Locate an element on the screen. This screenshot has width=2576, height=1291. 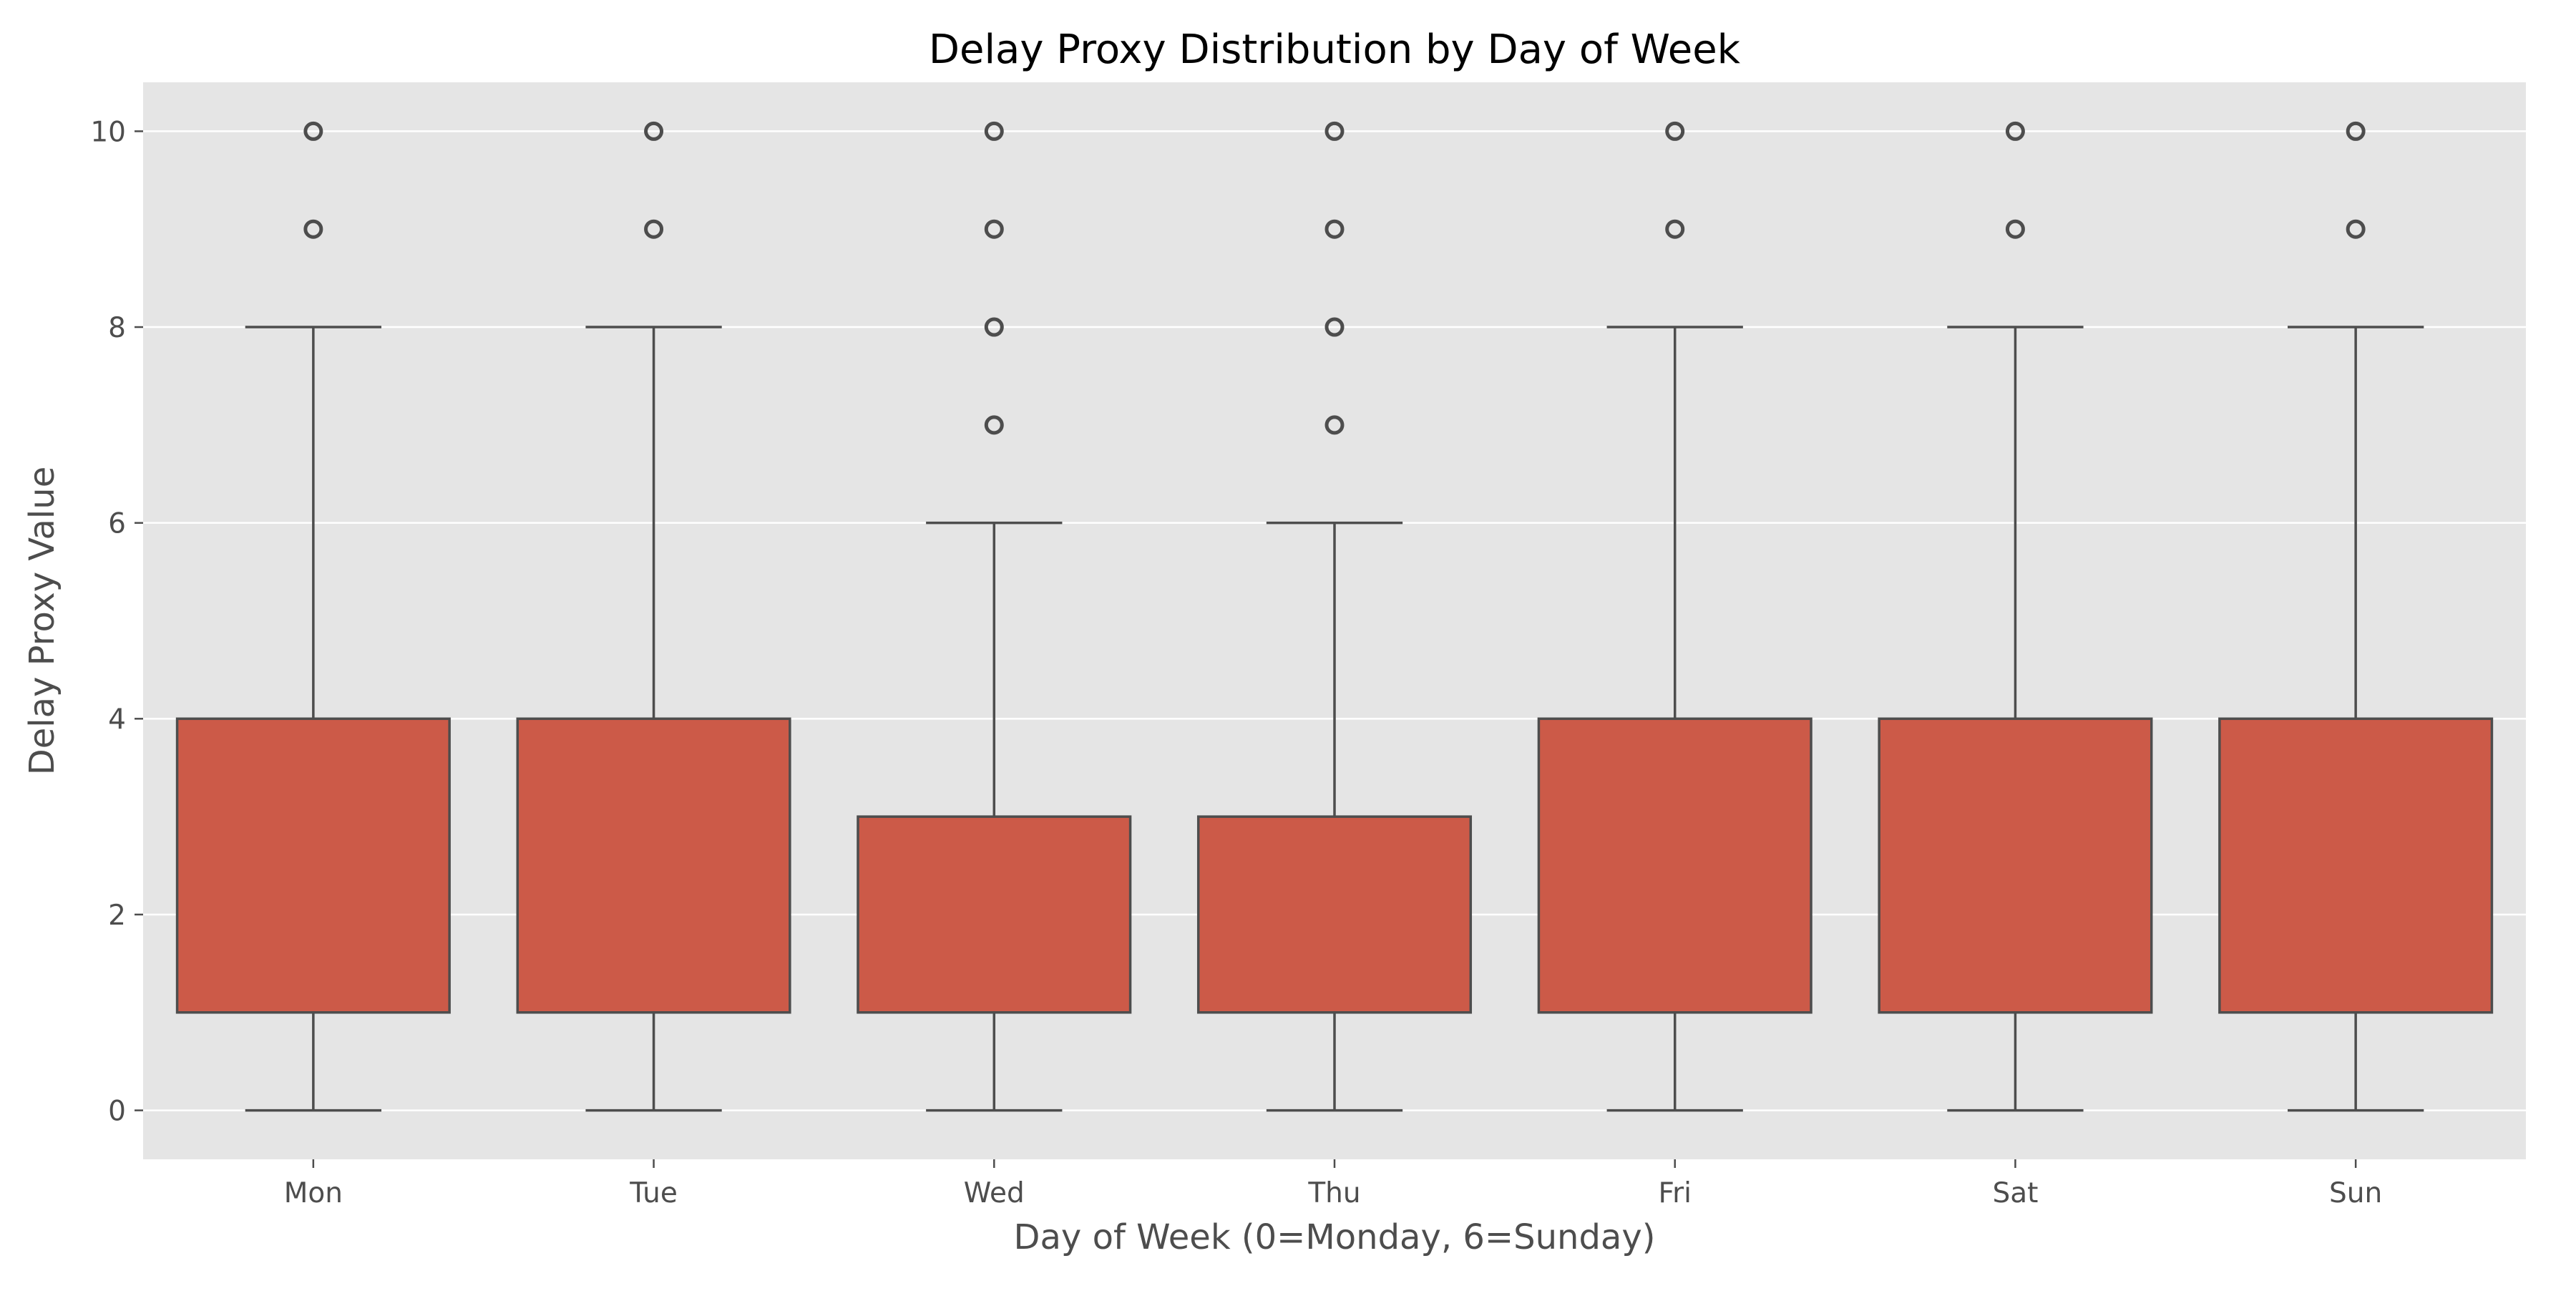
box-sat is located at coordinates (2015, 616).